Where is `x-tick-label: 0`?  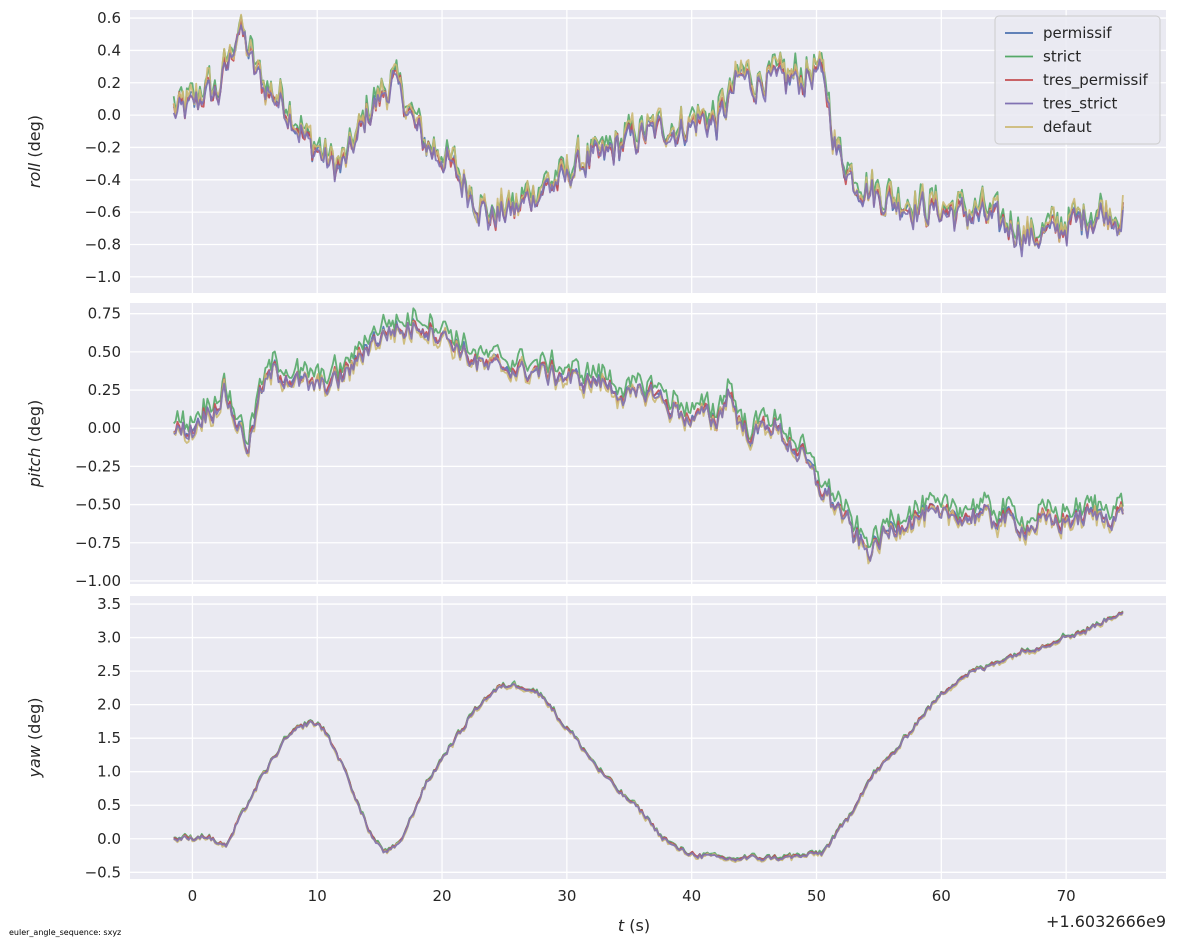
x-tick-label: 0 is located at coordinates (193, 896).